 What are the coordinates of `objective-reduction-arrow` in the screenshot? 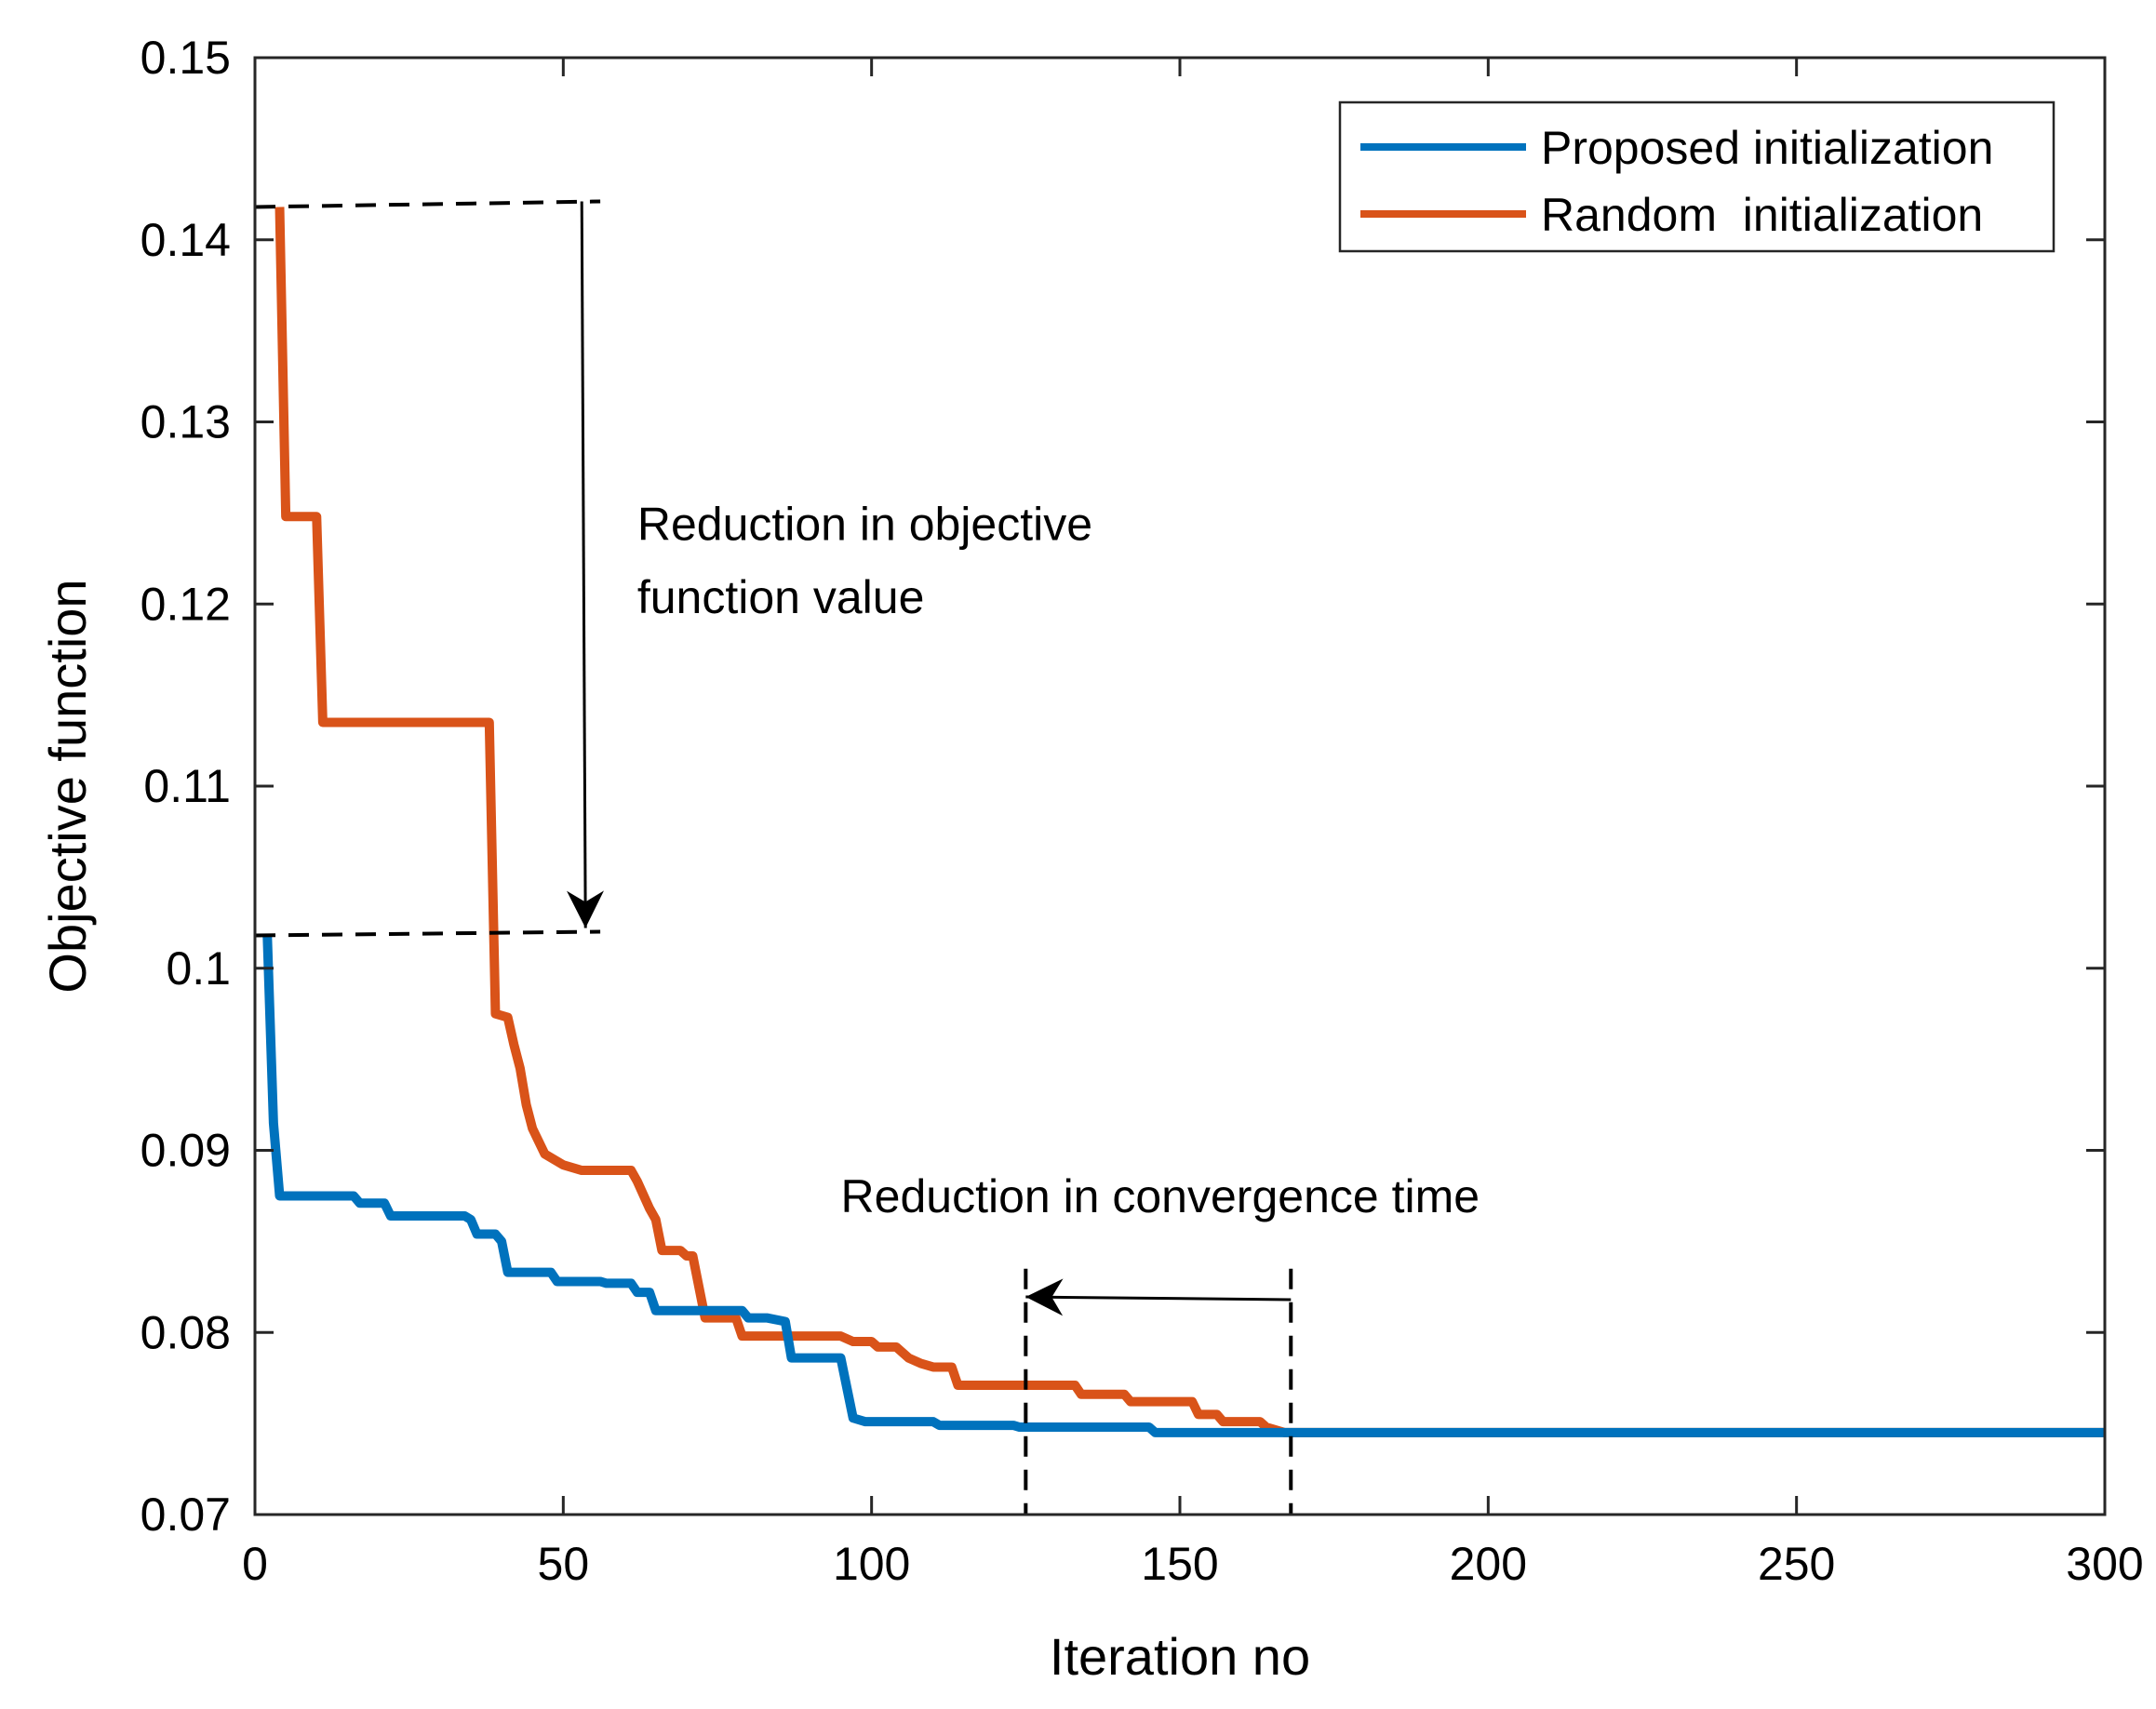 It's located at (586, 564).